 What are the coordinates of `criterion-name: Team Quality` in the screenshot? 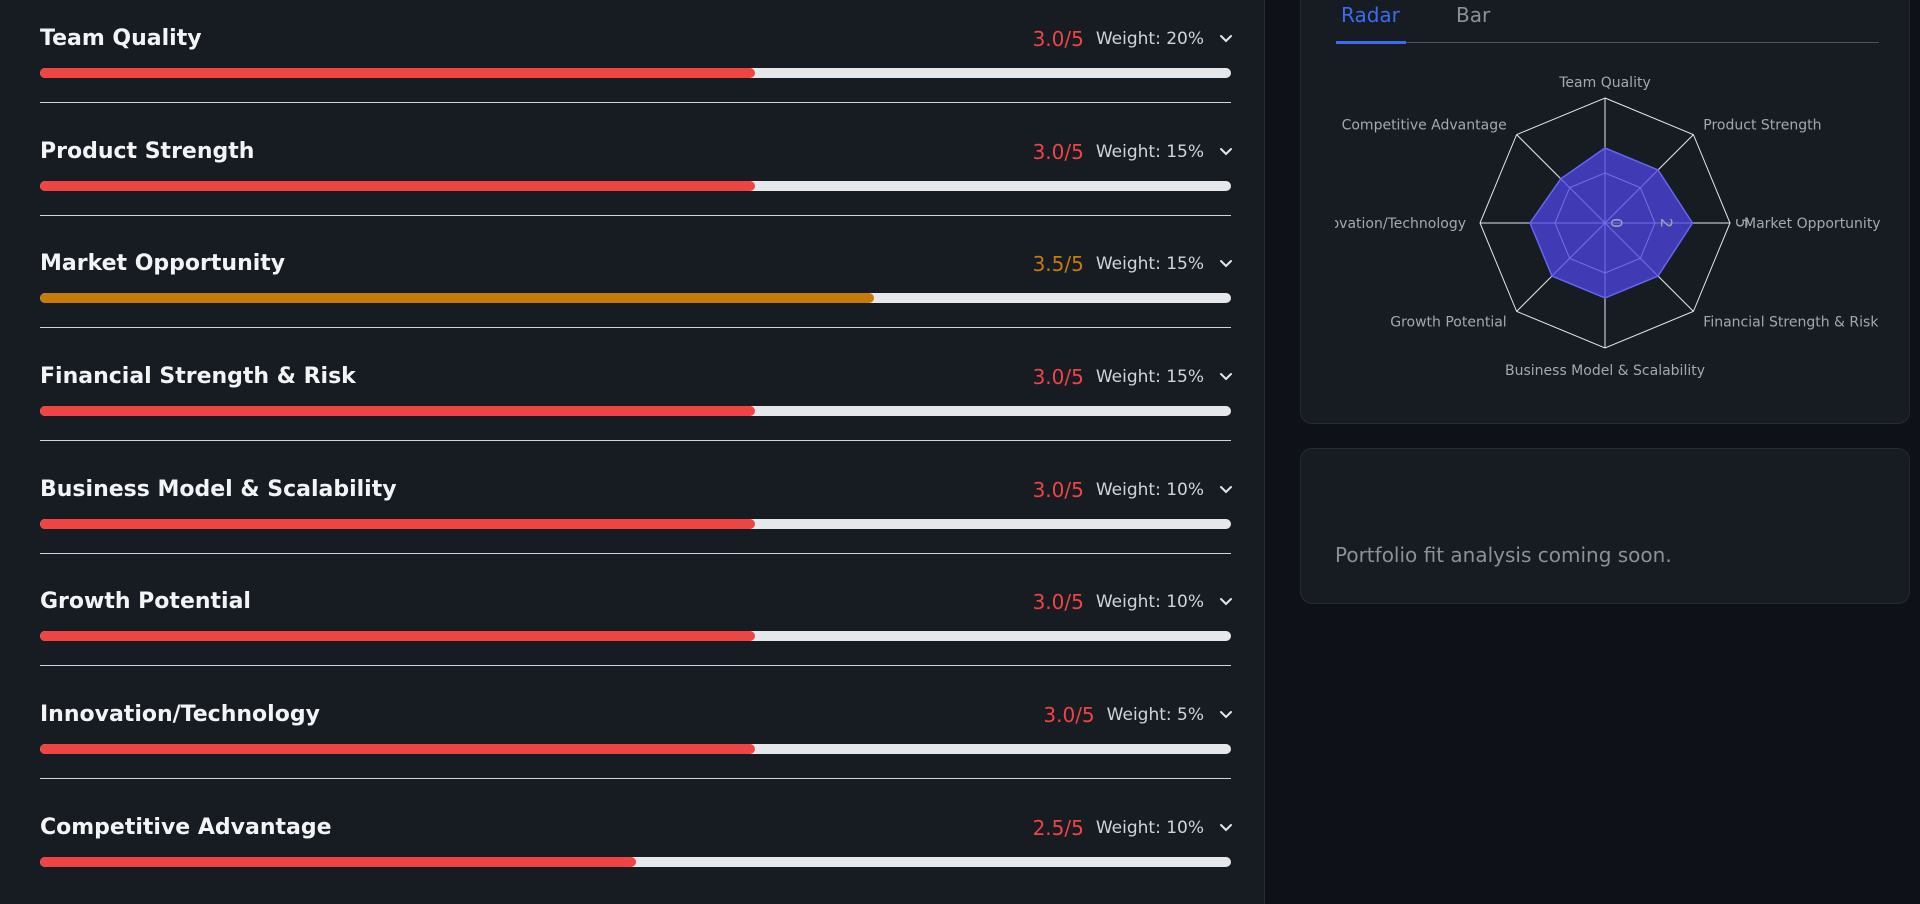 It's located at (121, 38).